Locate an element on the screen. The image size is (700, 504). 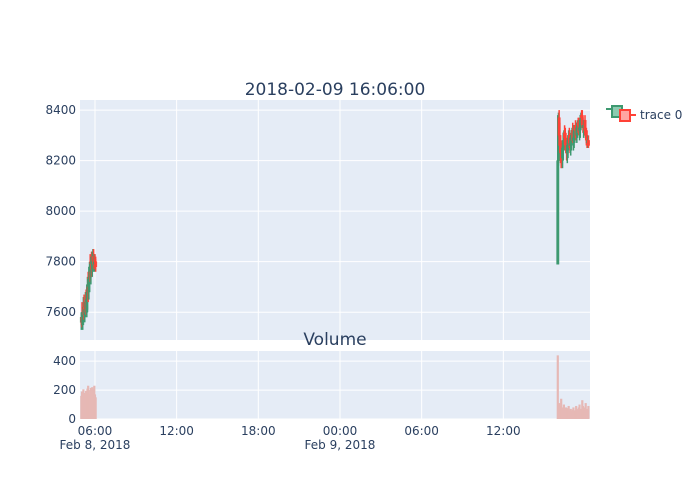
volume-x-date-label: Feb 8, 2018 is located at coordinates (95, 445).